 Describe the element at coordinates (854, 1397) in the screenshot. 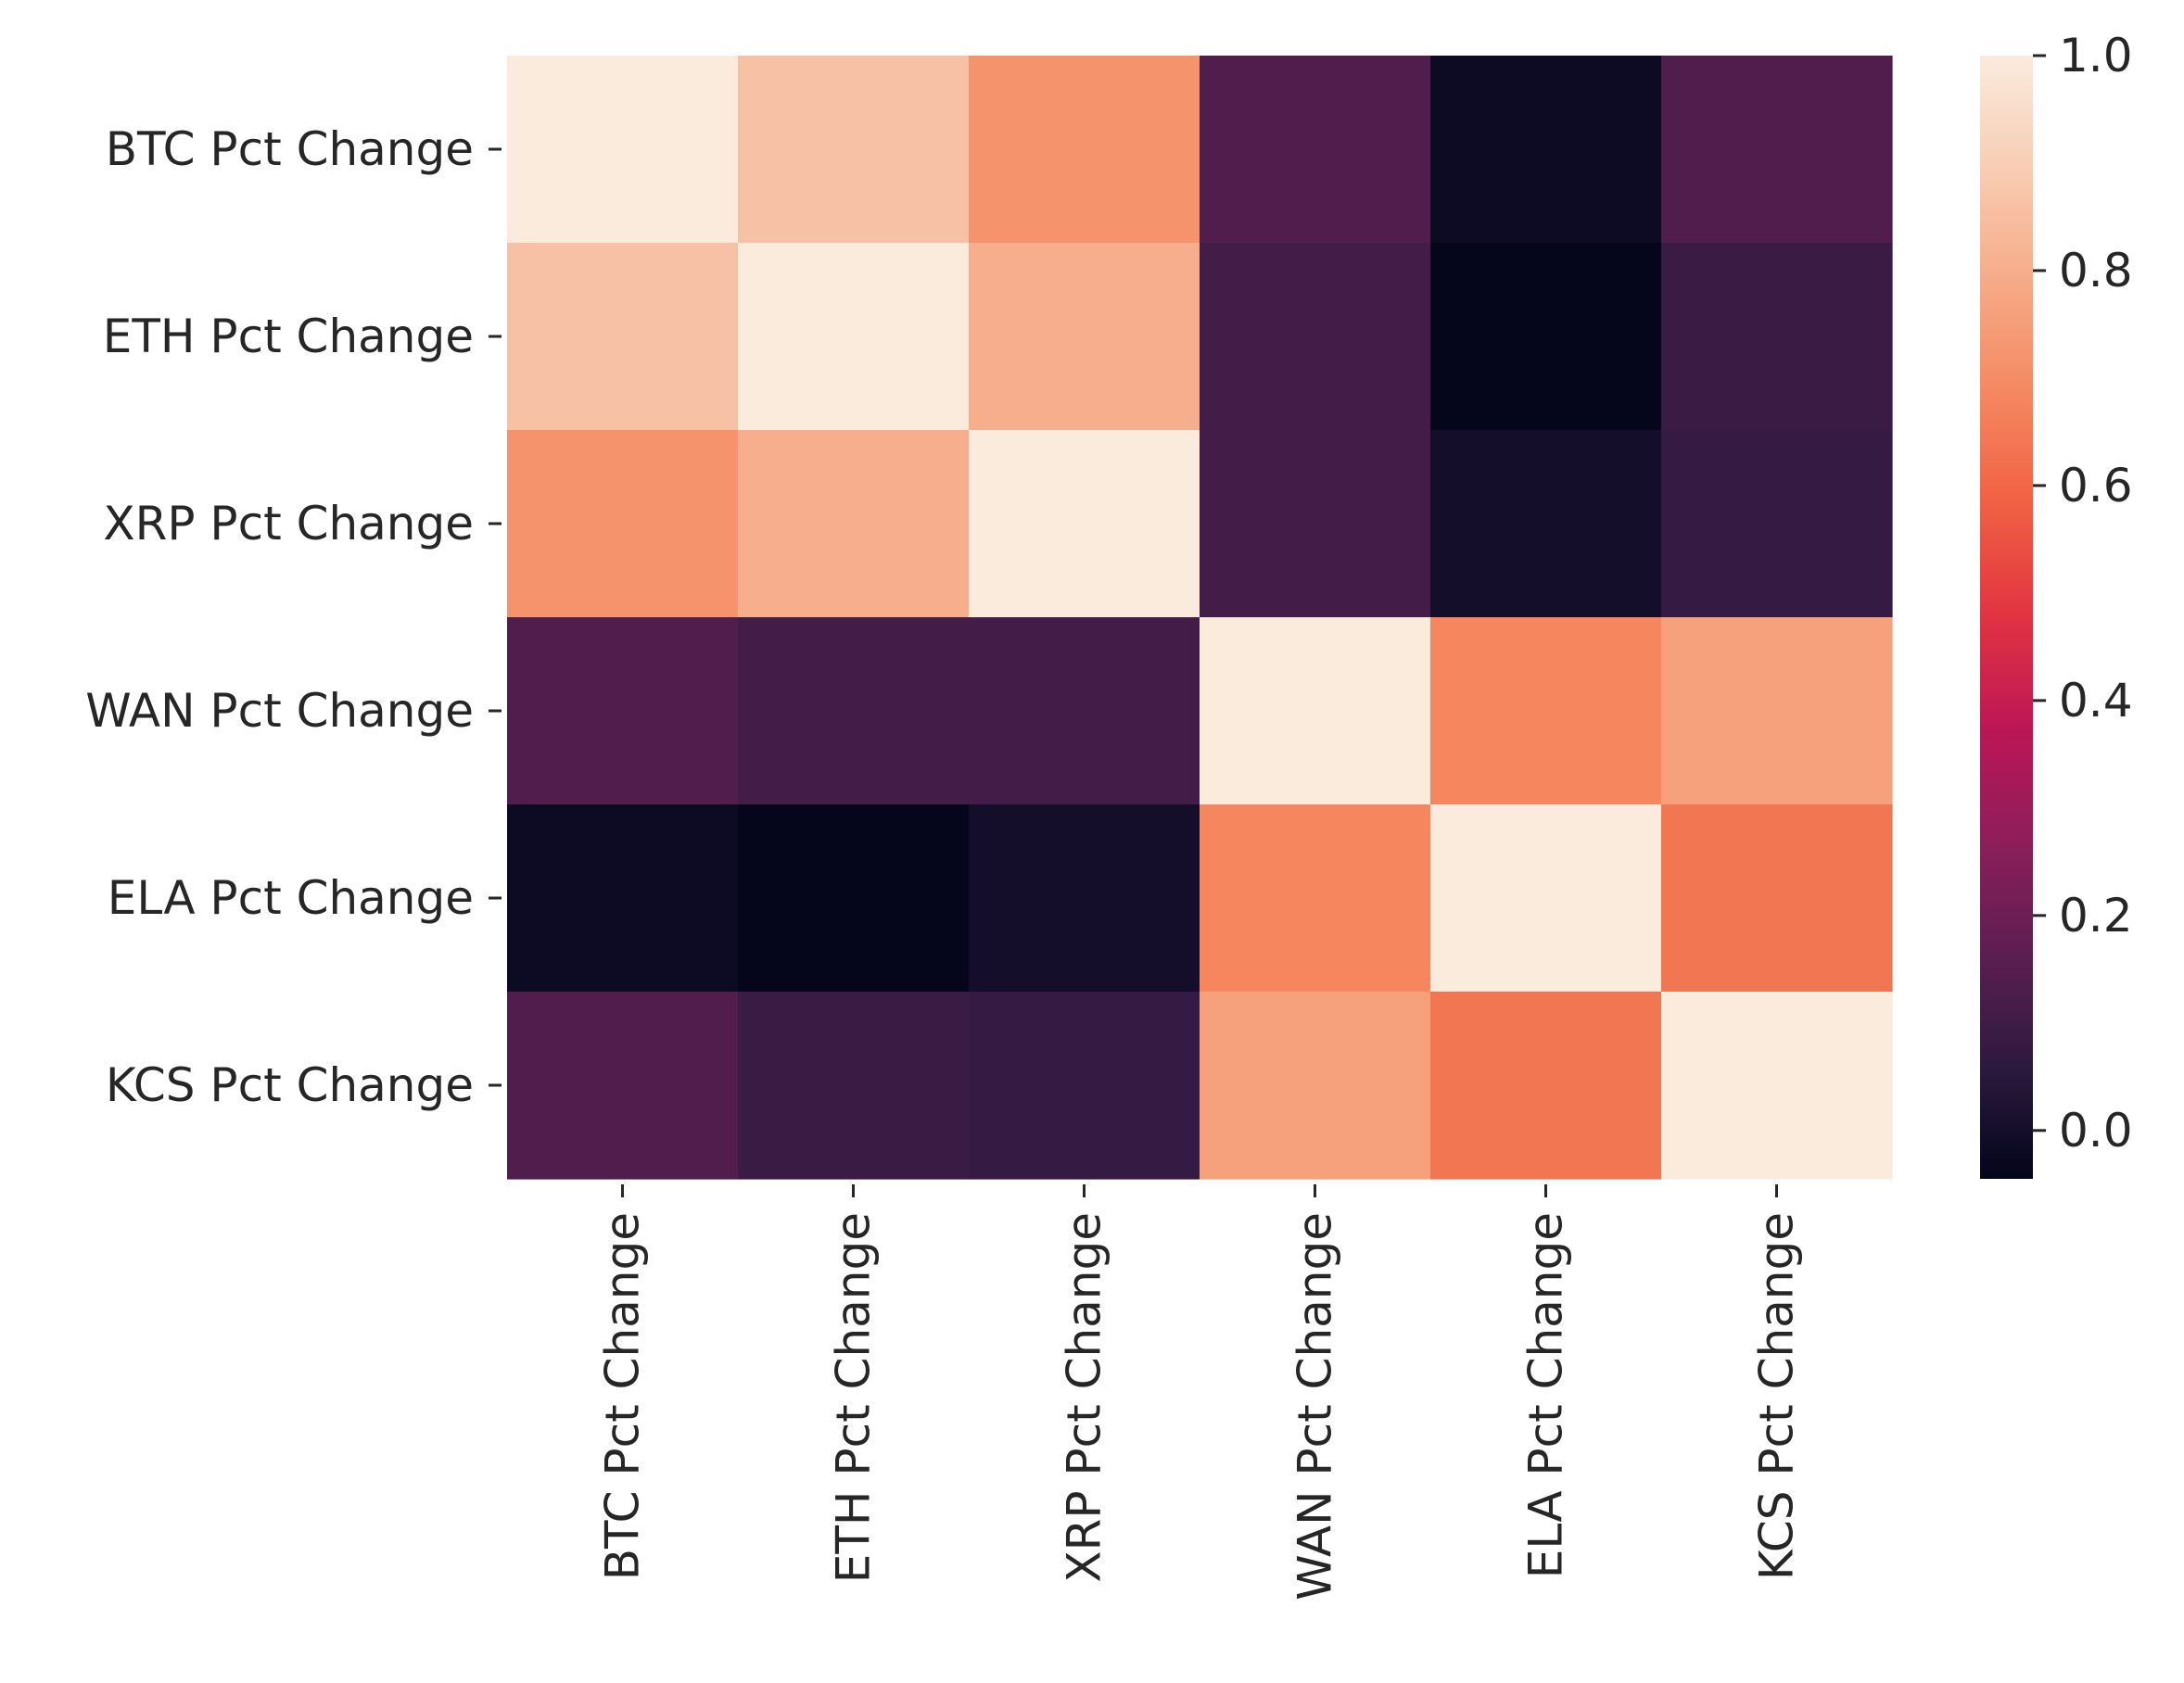

I see `x-tick-label: ETH Pct Change` at that location.